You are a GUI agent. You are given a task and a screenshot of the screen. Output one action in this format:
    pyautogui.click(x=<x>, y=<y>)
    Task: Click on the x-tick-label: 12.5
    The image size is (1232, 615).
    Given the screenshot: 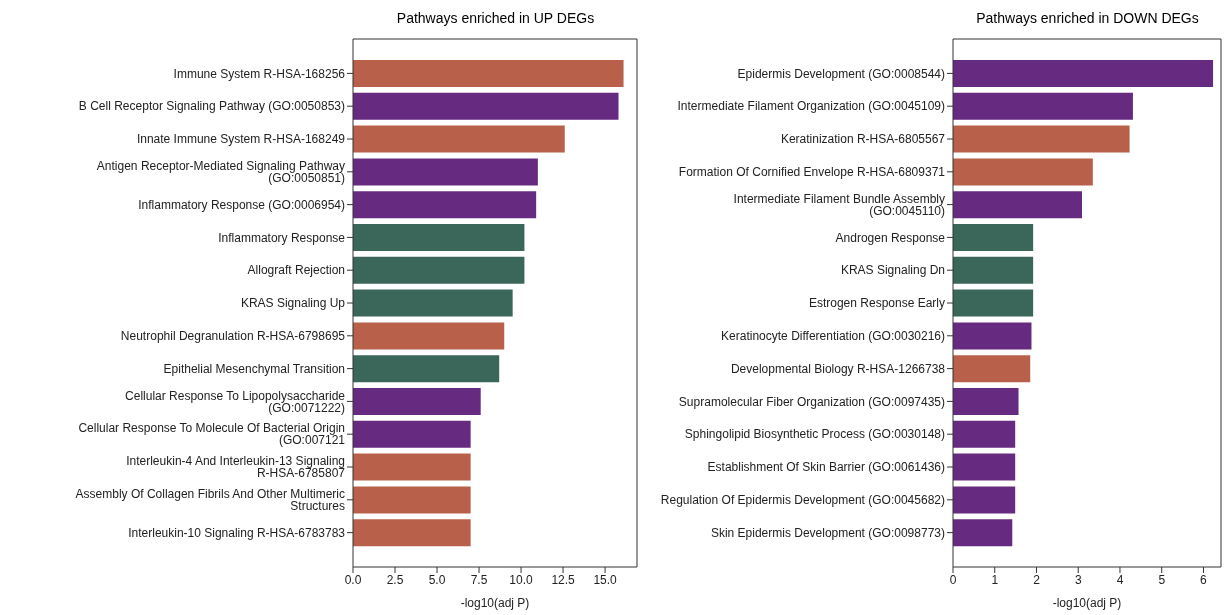 What is the action you would take?
    pyautogui.click(x=563, y=579)
    